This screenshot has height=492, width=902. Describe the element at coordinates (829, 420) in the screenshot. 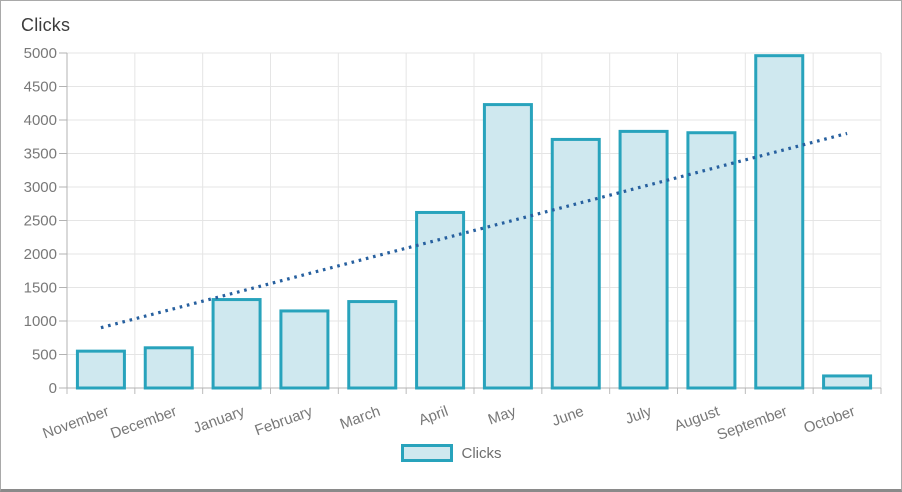

I see `x-axis-label-october: October` at that location.